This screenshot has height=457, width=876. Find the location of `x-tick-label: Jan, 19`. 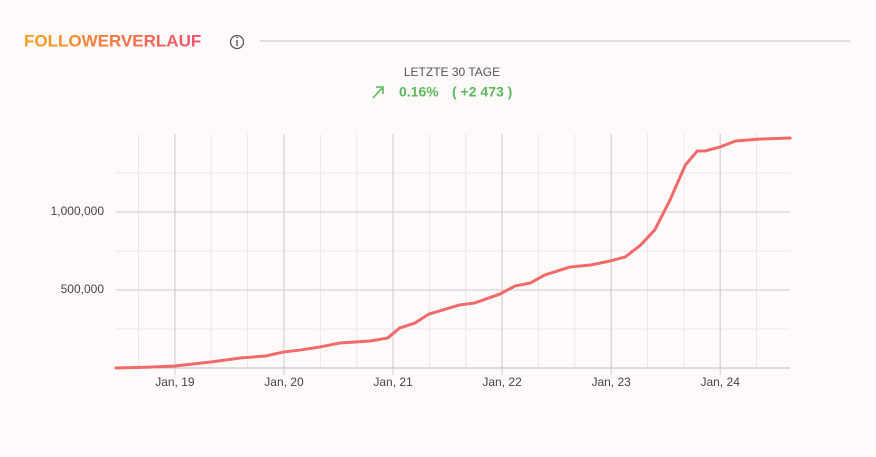

x-tick-label: Jan, 19 is located at coordinates (175, 382).